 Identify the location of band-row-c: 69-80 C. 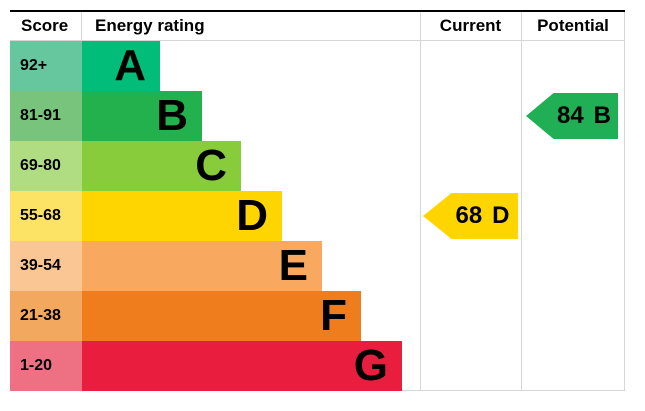
(317, 166).